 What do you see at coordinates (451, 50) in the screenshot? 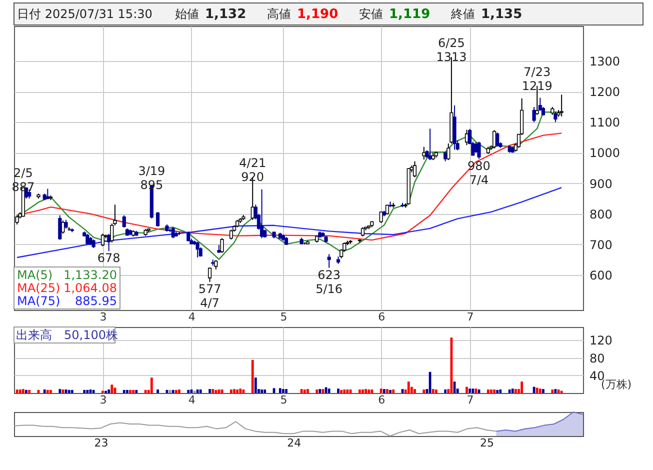
I see `annotation: 6/25 1313` at bounding box center [451, 50].